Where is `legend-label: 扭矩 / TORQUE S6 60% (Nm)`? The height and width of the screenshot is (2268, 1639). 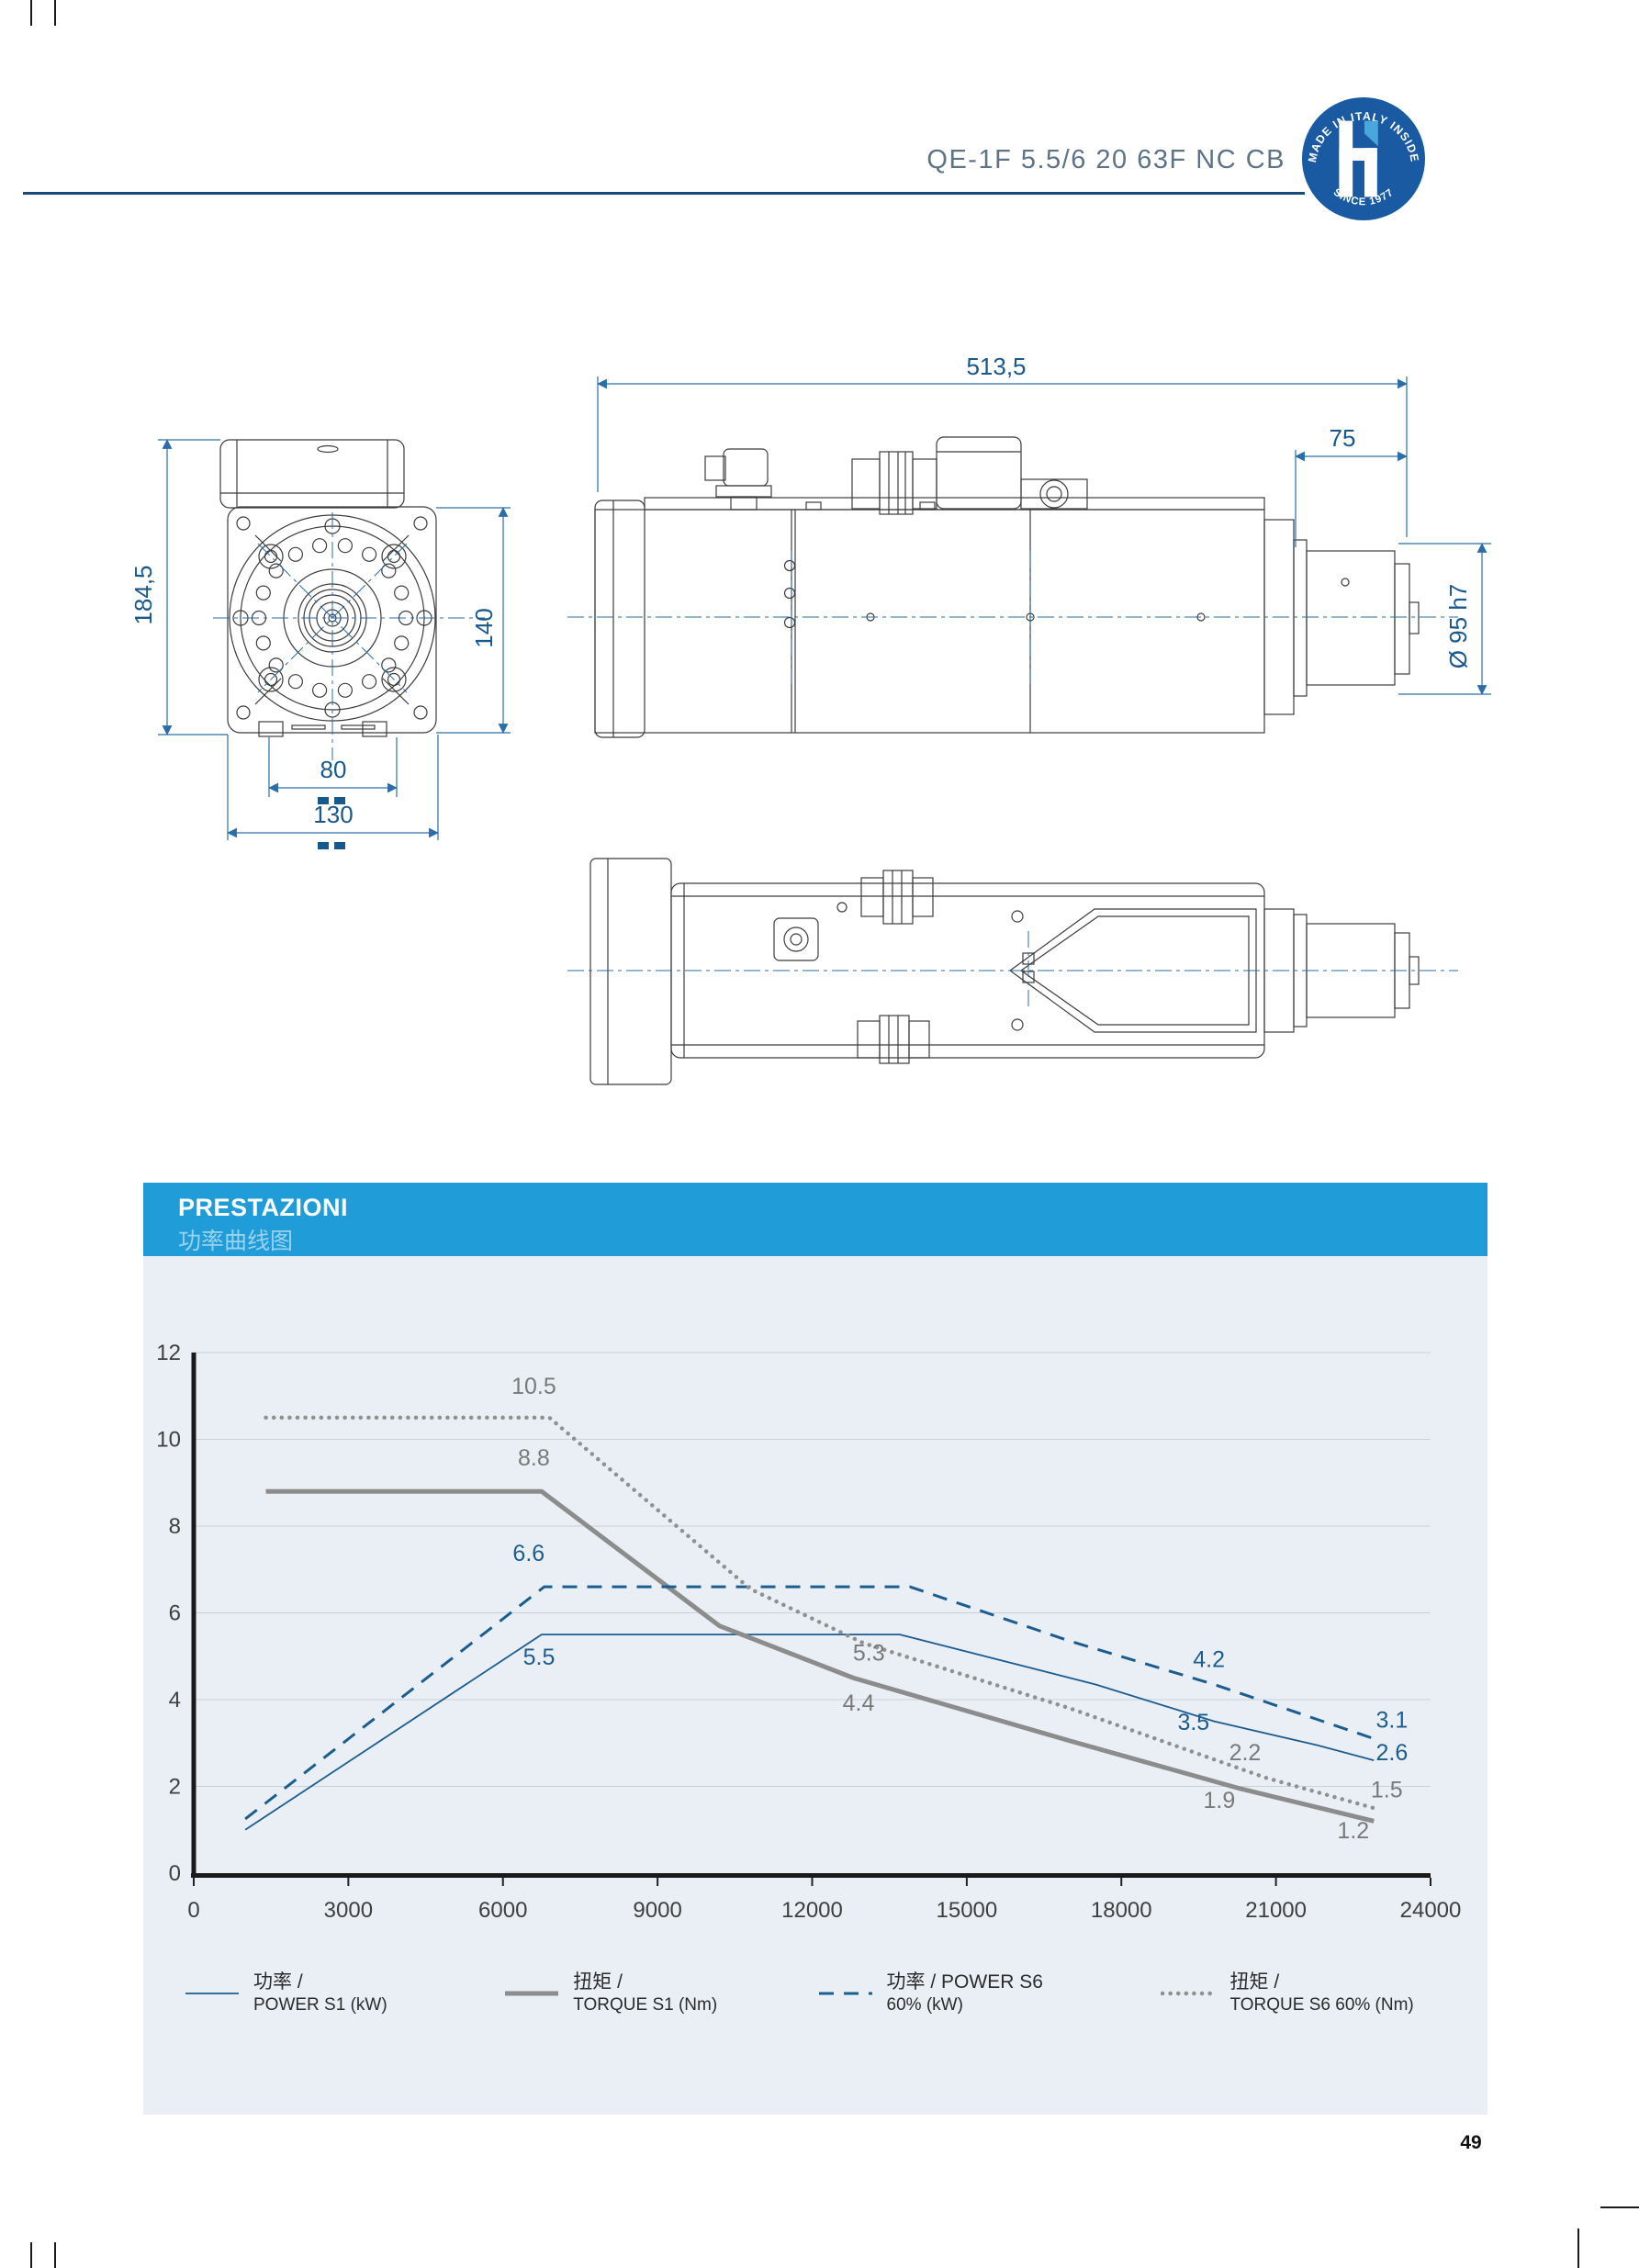
legend-label: 扭矩 / TORQUE S6 60% (Nm) is located at coordinates (1322, 1993).